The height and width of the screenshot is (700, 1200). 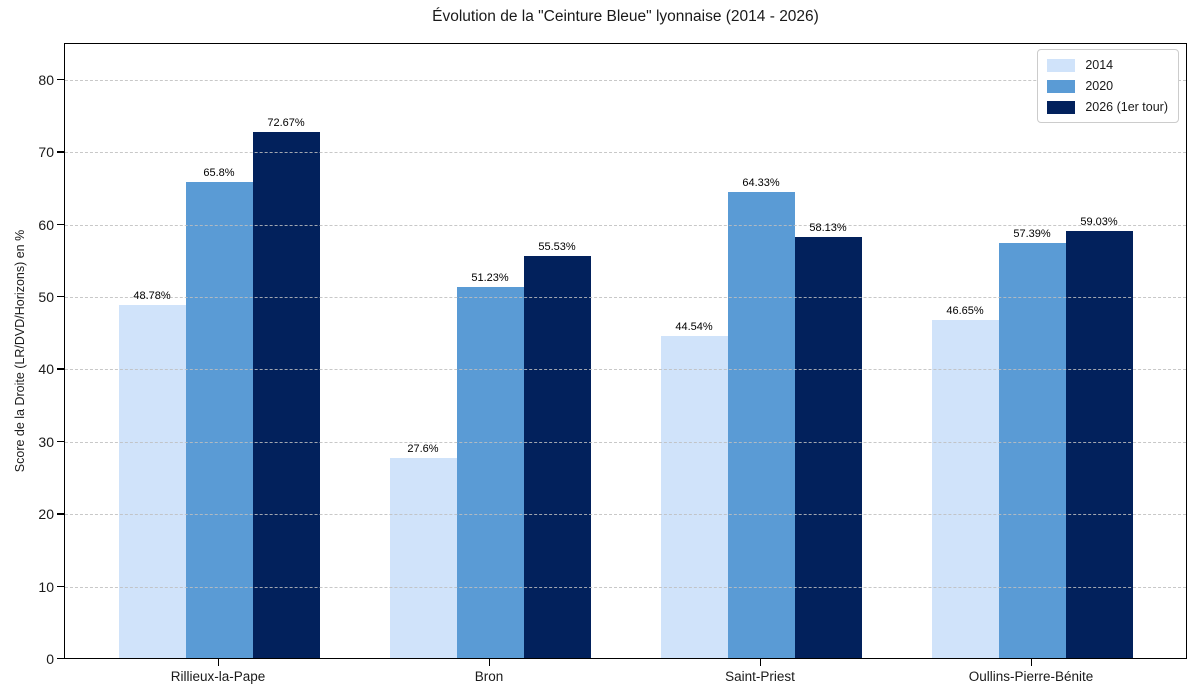 What do you see at coordinates (219, 172) in the screenshot?
I see `bar-value-label: 65.8%` at bounding box center [219, 172].